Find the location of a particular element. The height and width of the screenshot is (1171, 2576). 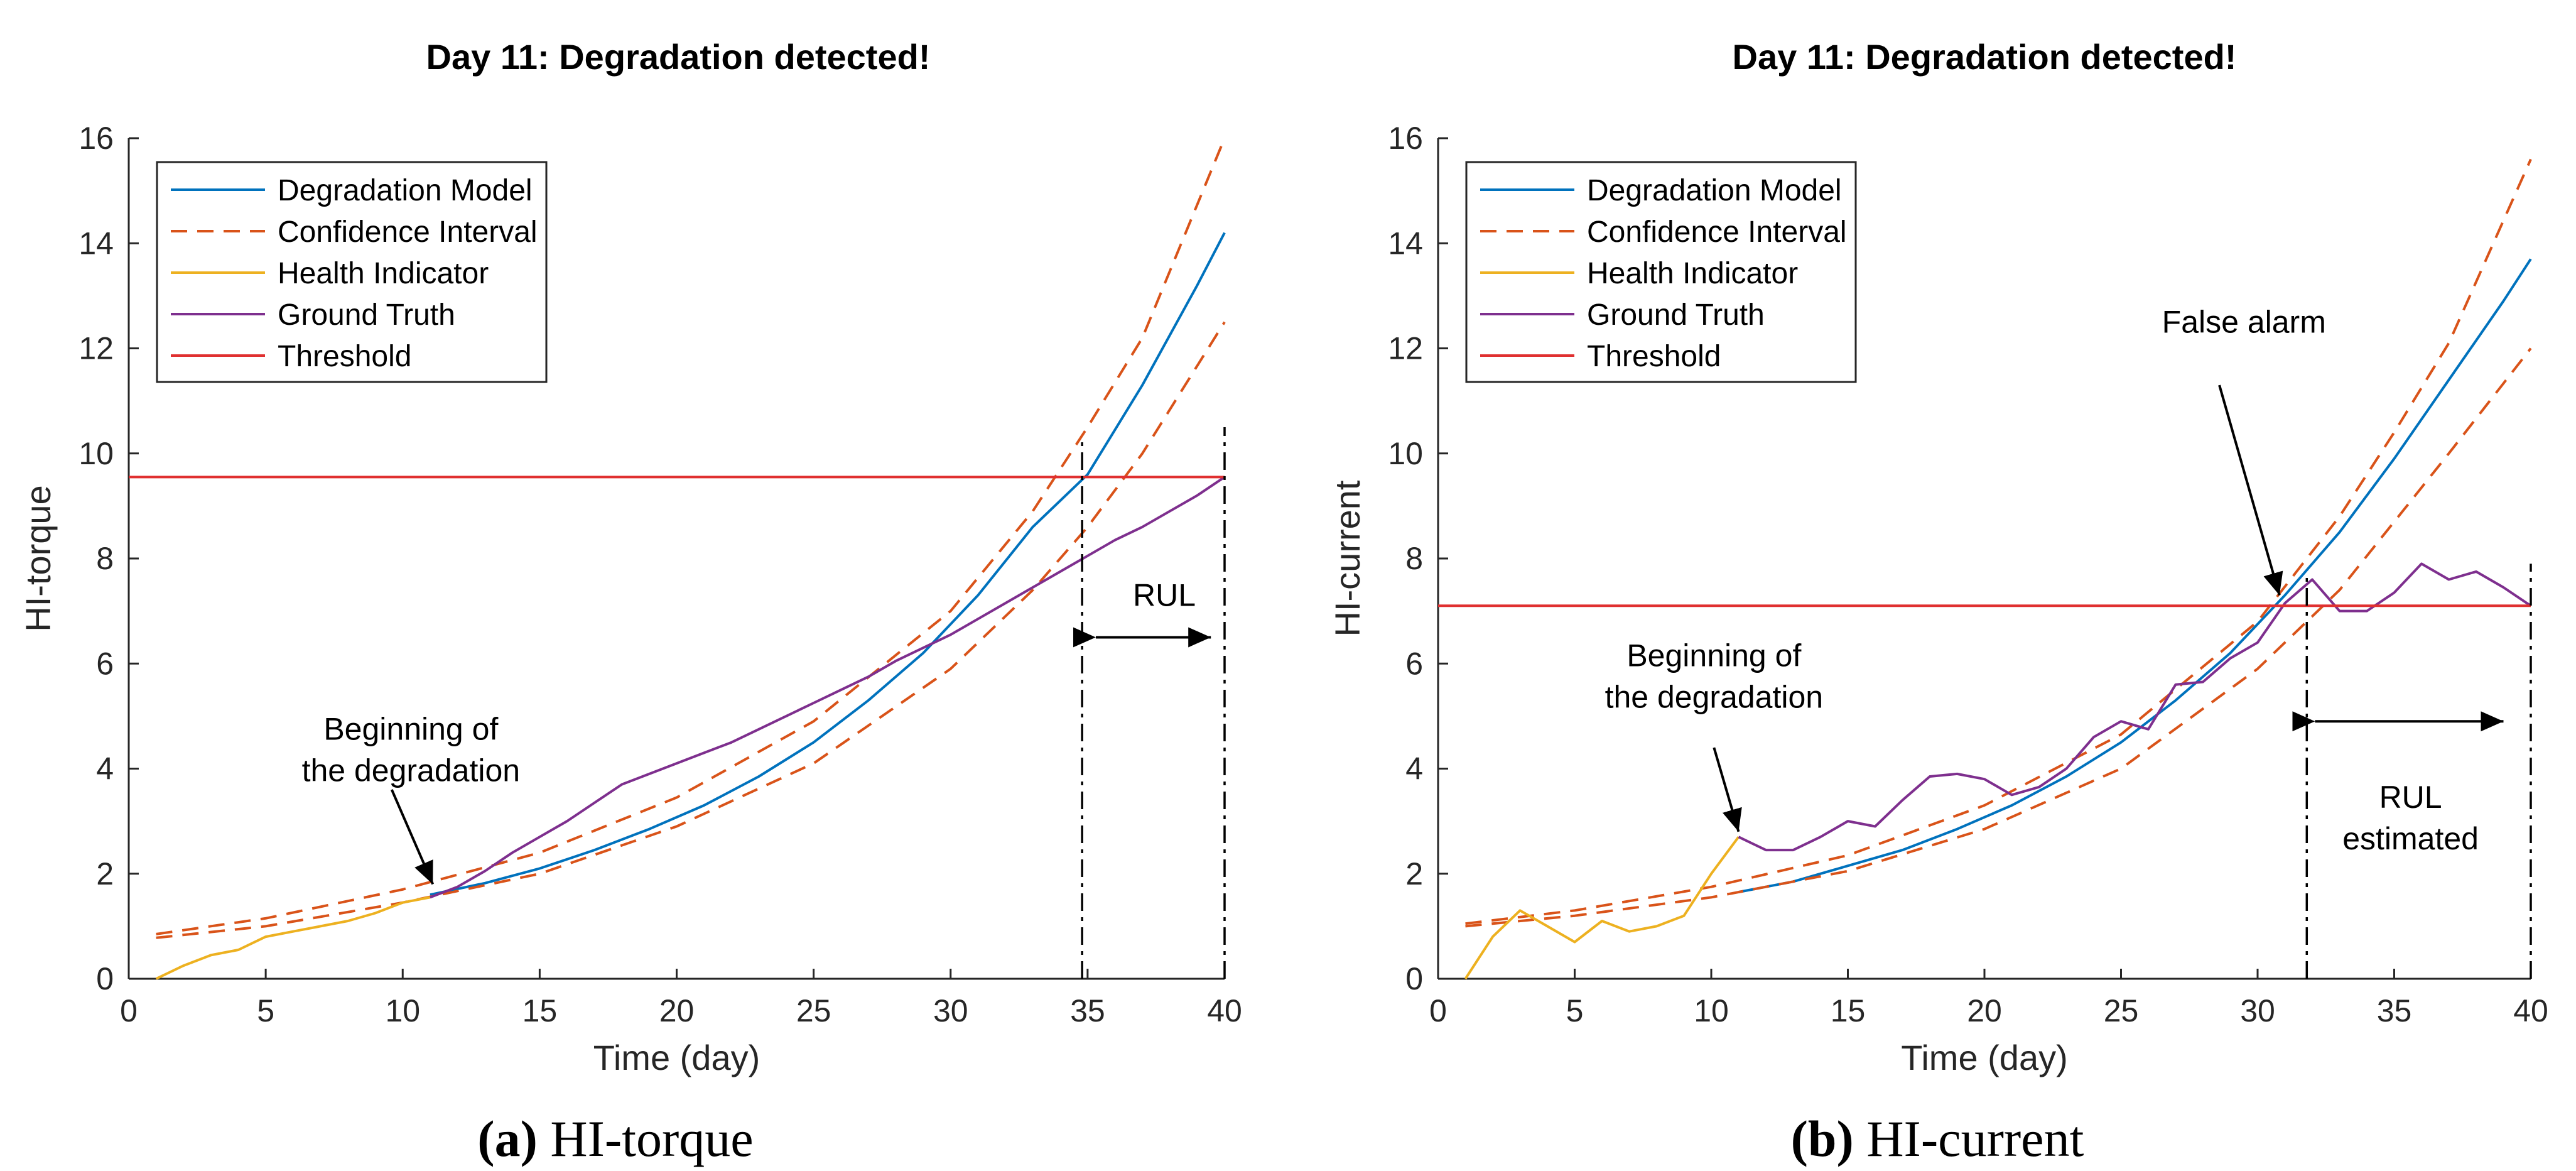

chart-b-legend-label-health-indicator: Health Indicator is located at coordinates (1693, 273).